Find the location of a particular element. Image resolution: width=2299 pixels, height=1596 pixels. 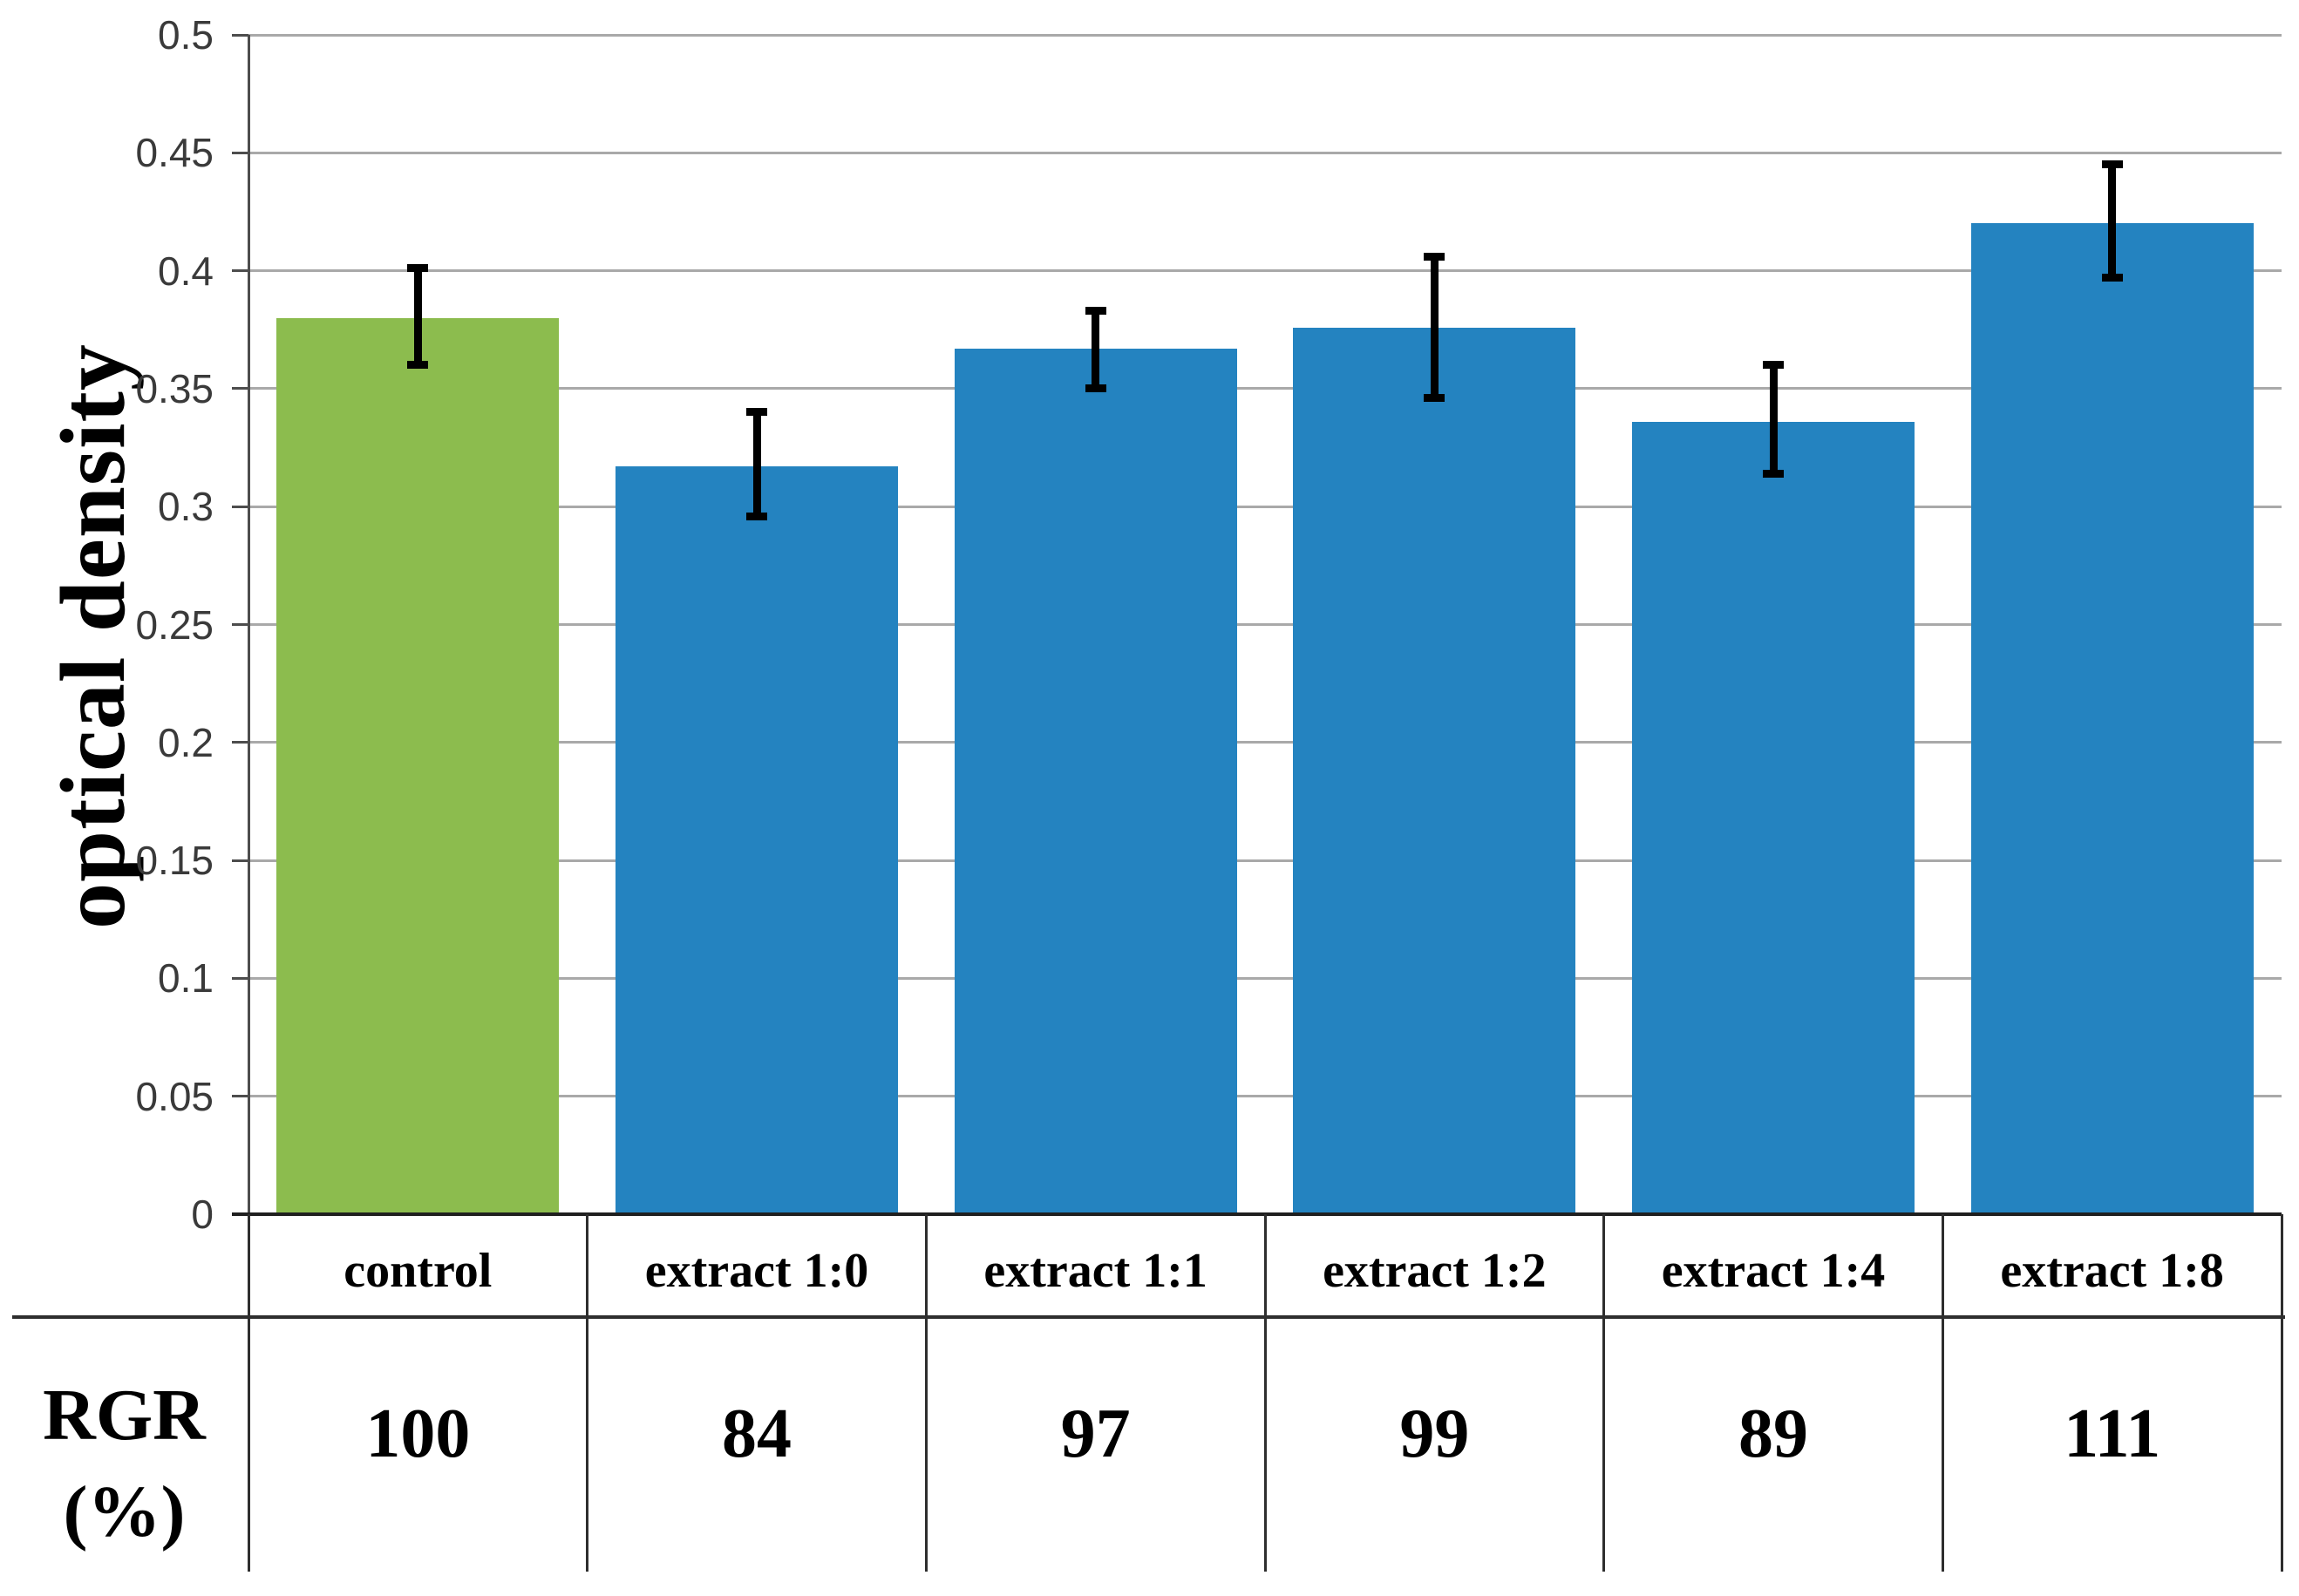

category-label: extract 1:0 is located at coordinates (756, 1271).